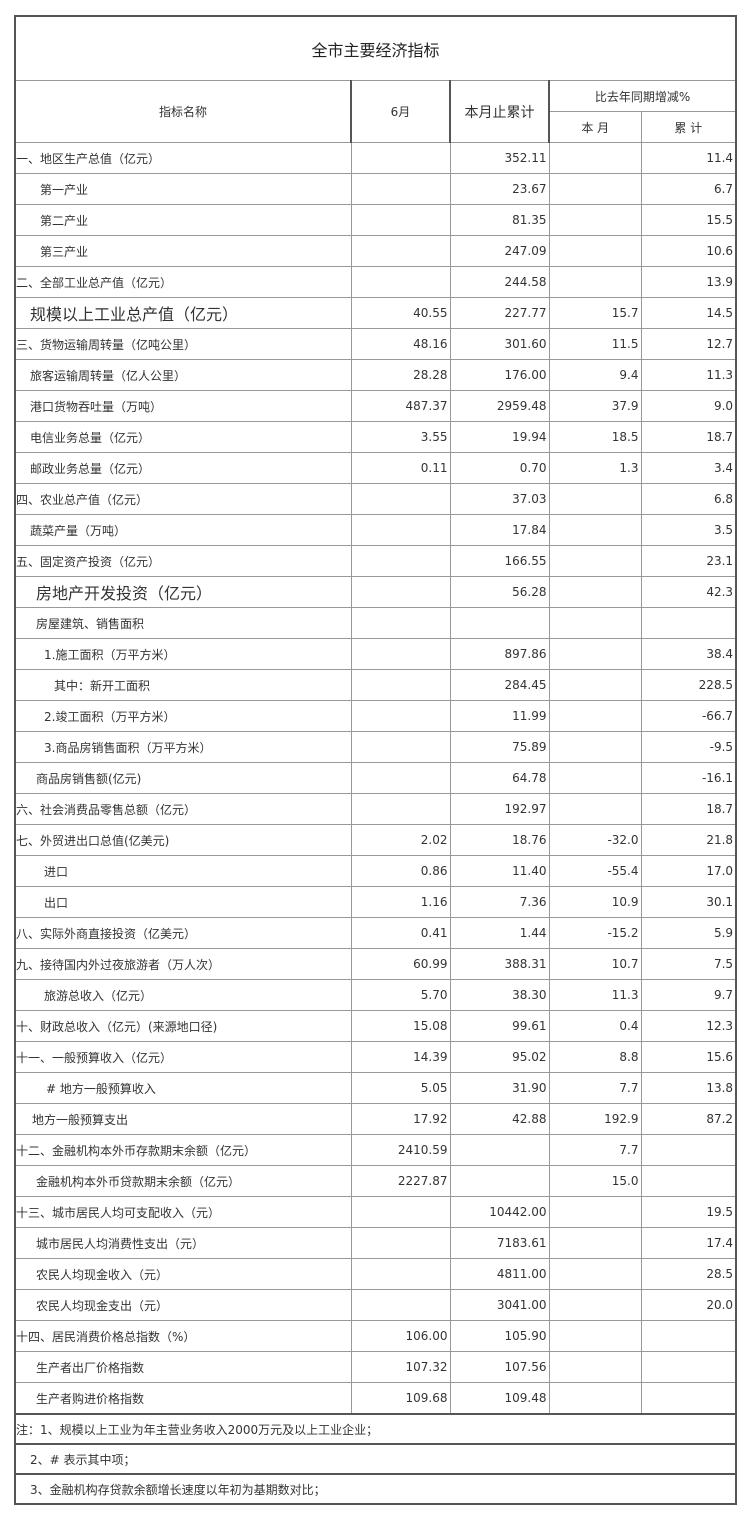 Image resolution: width=751 pixels, height=1527 pixels. Describe the element at coordinates (183, 964) in the screenshot. I see `indicator-name: 九、接待国内外过夜旅游者（万人次）` at that location.